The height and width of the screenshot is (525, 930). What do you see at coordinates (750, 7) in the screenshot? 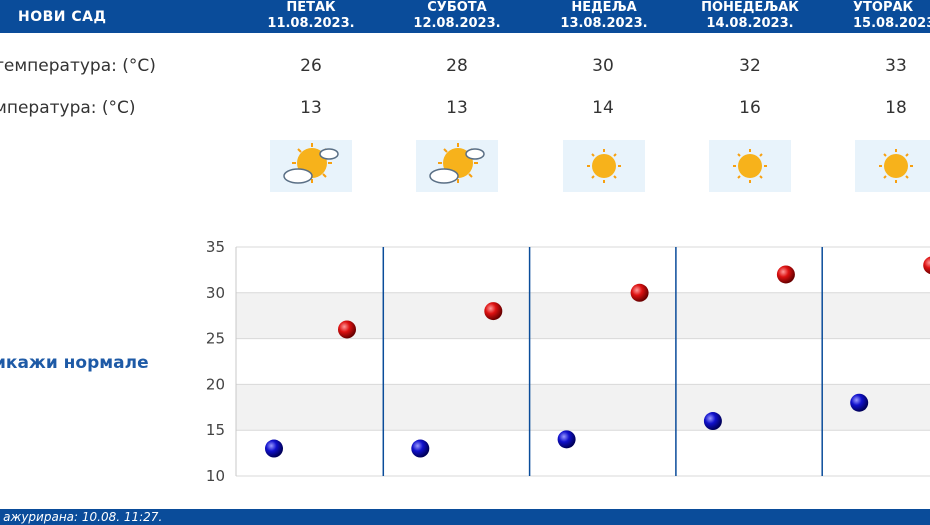
I see `day-name: ПОНЕДЕЉАК` at bounding box center [750, 7].